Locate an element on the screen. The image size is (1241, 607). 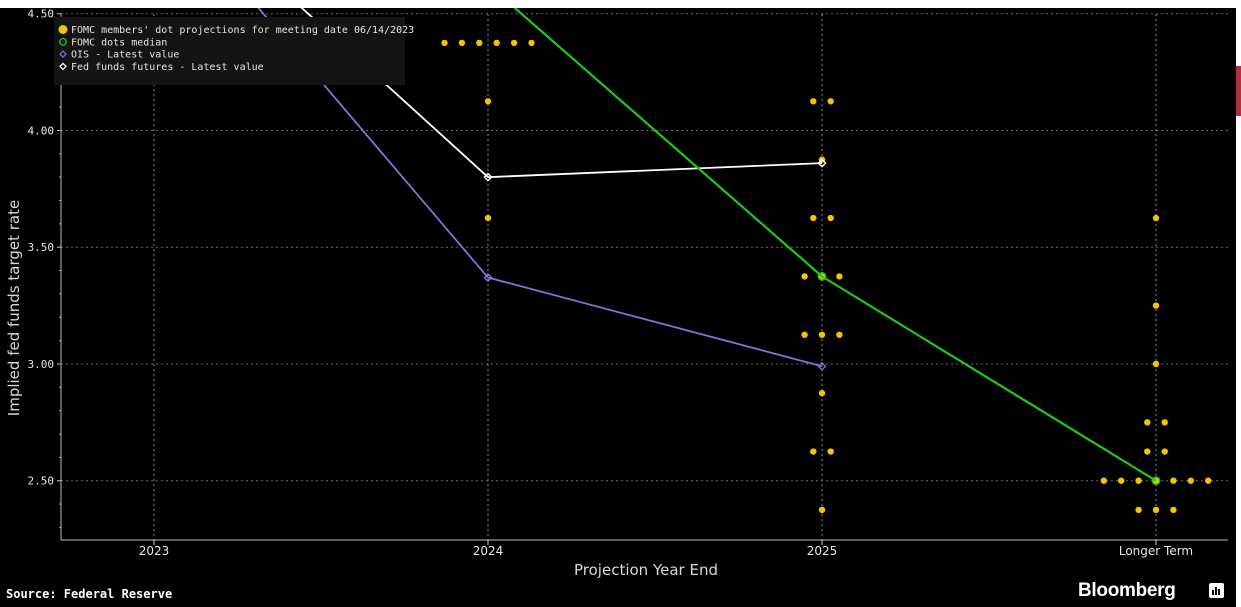
x-tick-label: 2023 is located at coordinates (154, 551).